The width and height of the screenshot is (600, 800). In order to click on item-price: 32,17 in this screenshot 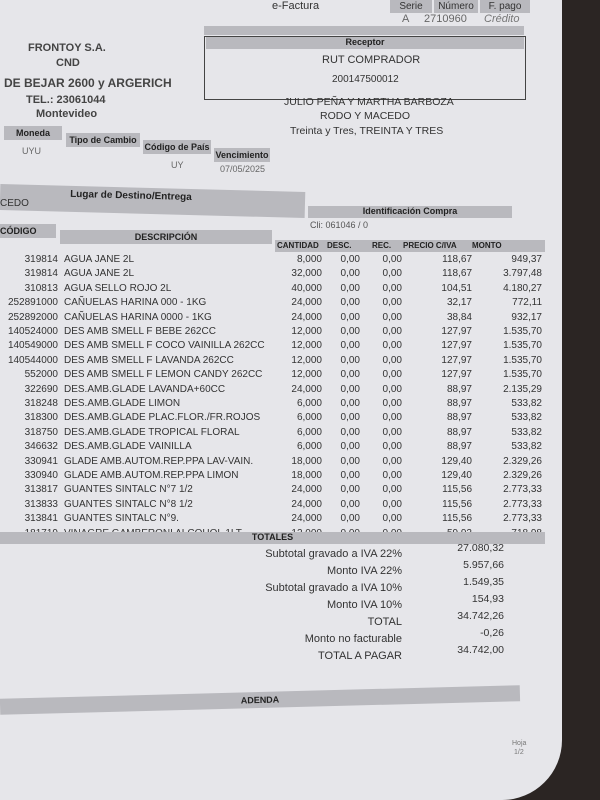, I will do `click(459, 303)`.